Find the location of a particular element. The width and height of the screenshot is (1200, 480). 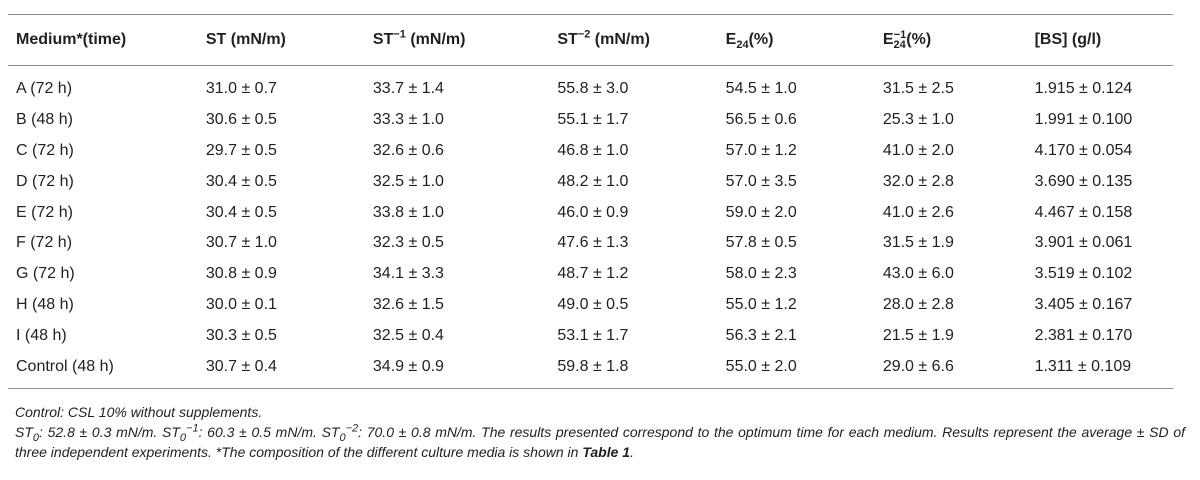

value-cell: 1.915 ± 0.124 is located at coordinates (1083, 89).